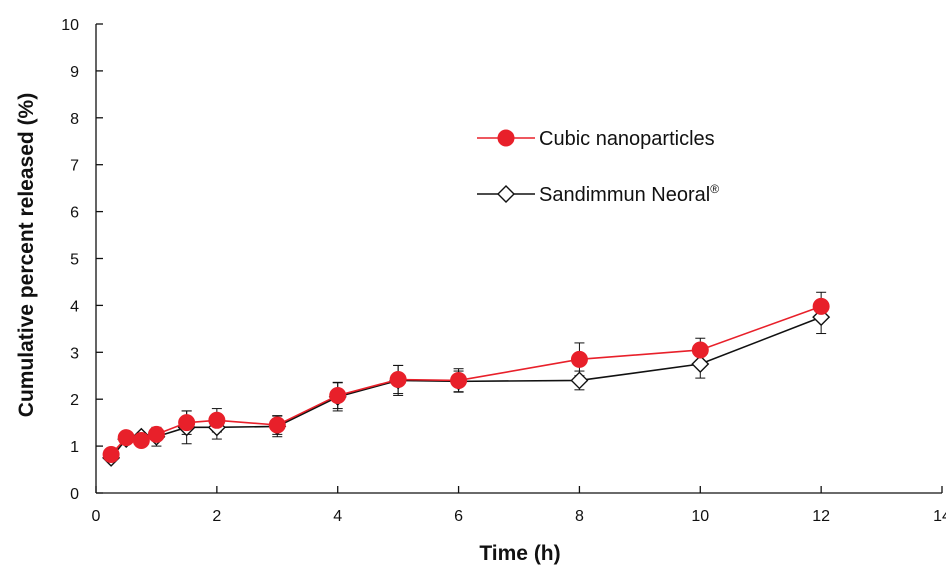 The height and width of the screenshot is (574, 946). I want to click on x-tick-label: 10, so click(700, 516).